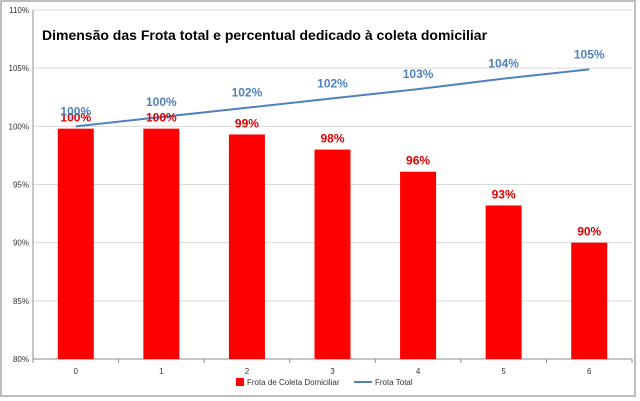  Describe the element at coordinates (589, 54) in the screenshot. I see `line-data-label: 105%` at that location.